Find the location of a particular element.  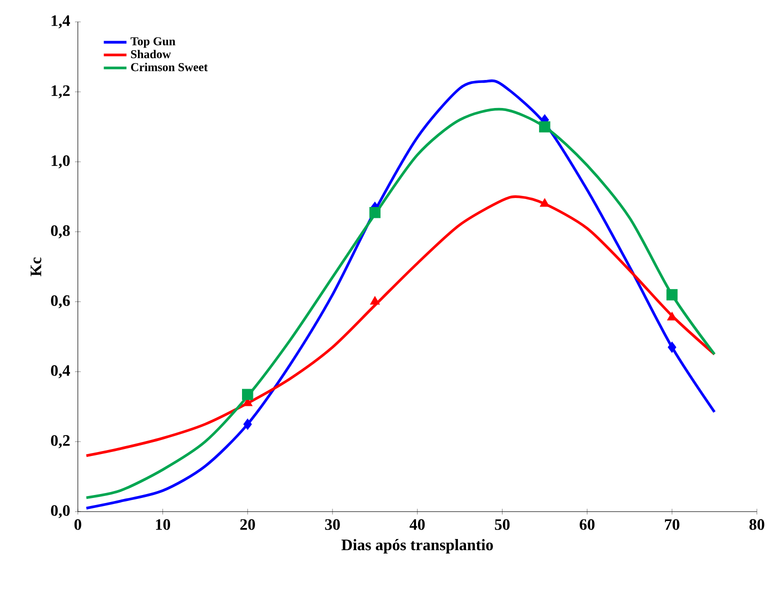

legend-label: Top Gun is located at coordinates (153, 42).